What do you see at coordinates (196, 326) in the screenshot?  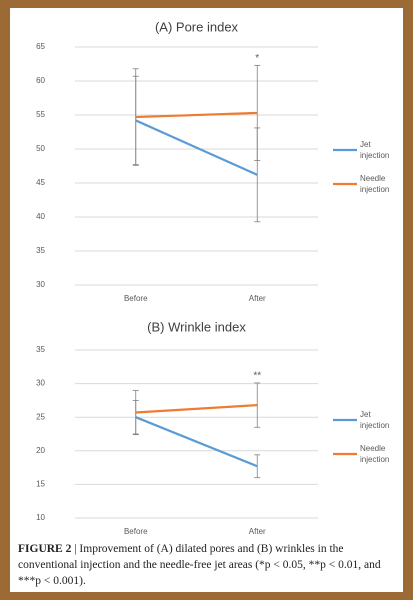 I see `chart-title: (B) Wrinkle index` at bounding box center [196, 326].